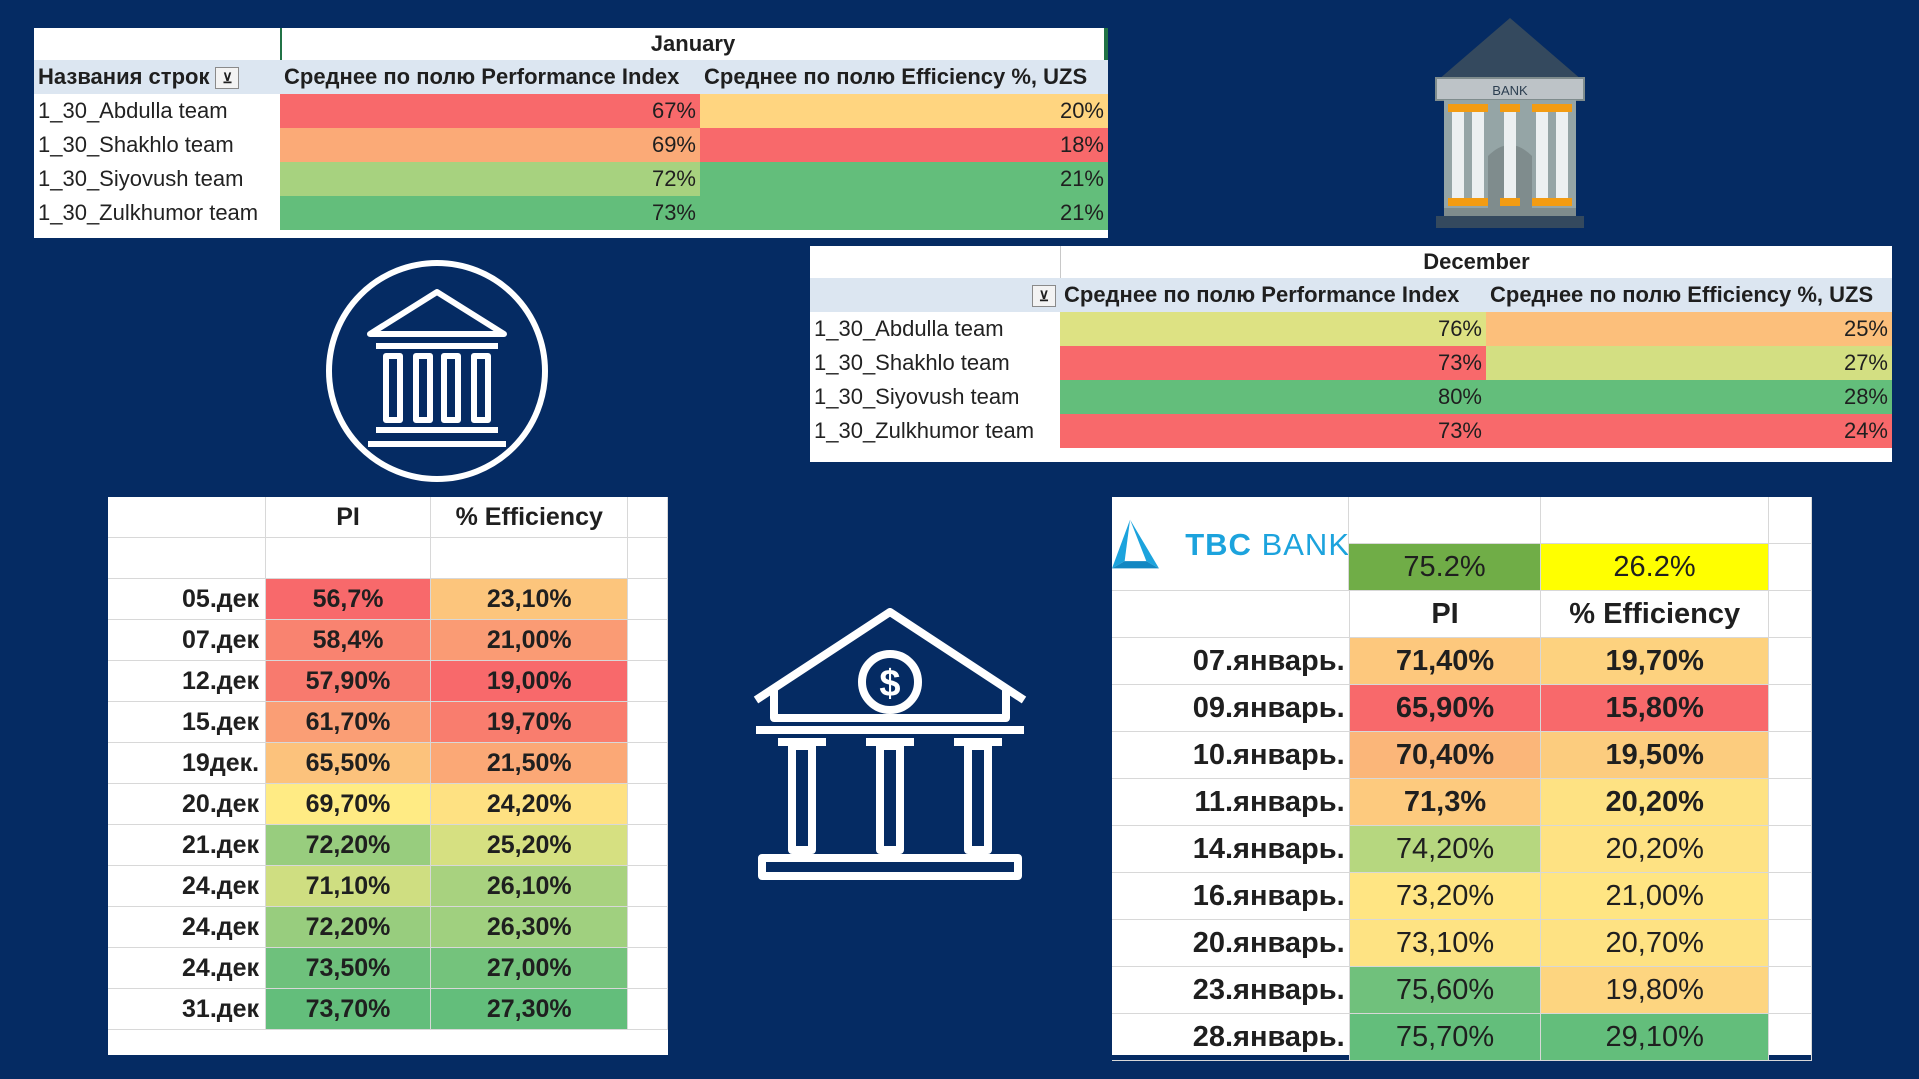 Image resolution: width=1919 pixels, height=1079 pixels. I want to click on date-label: 28.январь., so click(1231, 1037).